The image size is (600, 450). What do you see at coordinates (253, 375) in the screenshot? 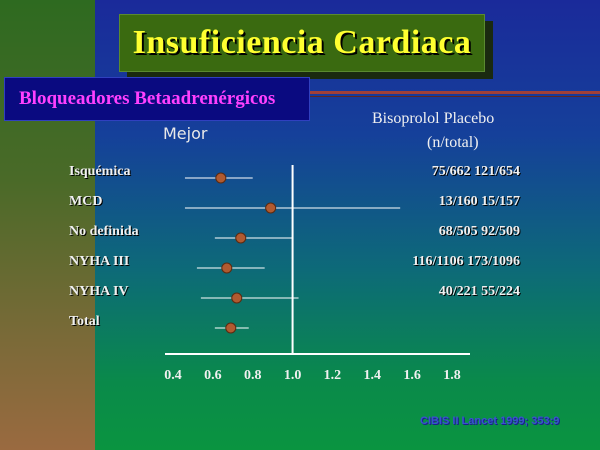
I see `x-tick-label-2: 0.8` at bounding box center [253, 375].